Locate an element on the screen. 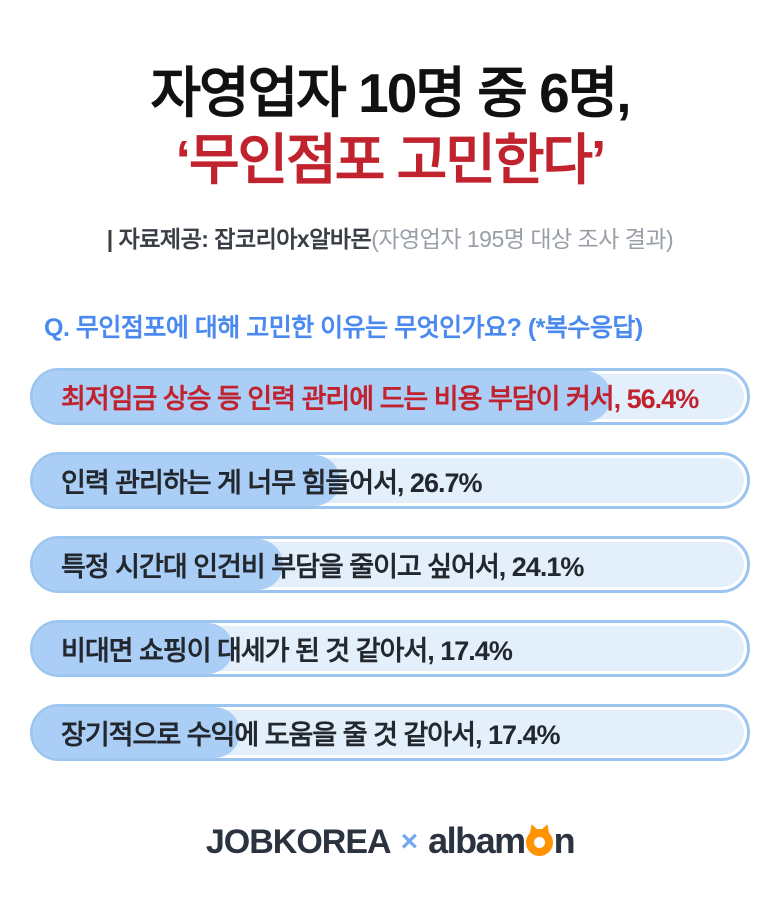  survey-bar-2: 인력 관리하는 게 너무 힘들어서, 26.7% is located at coordinates (390, 481).